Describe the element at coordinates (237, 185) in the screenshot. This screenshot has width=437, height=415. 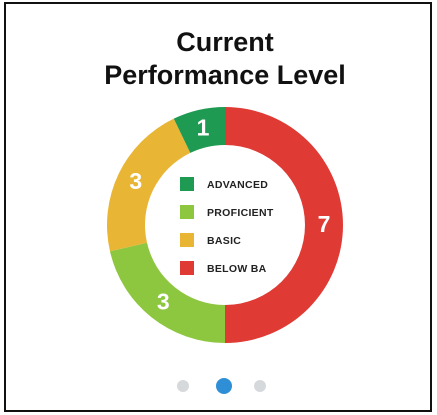
I see `legend-label: ADVANCED` at that location.